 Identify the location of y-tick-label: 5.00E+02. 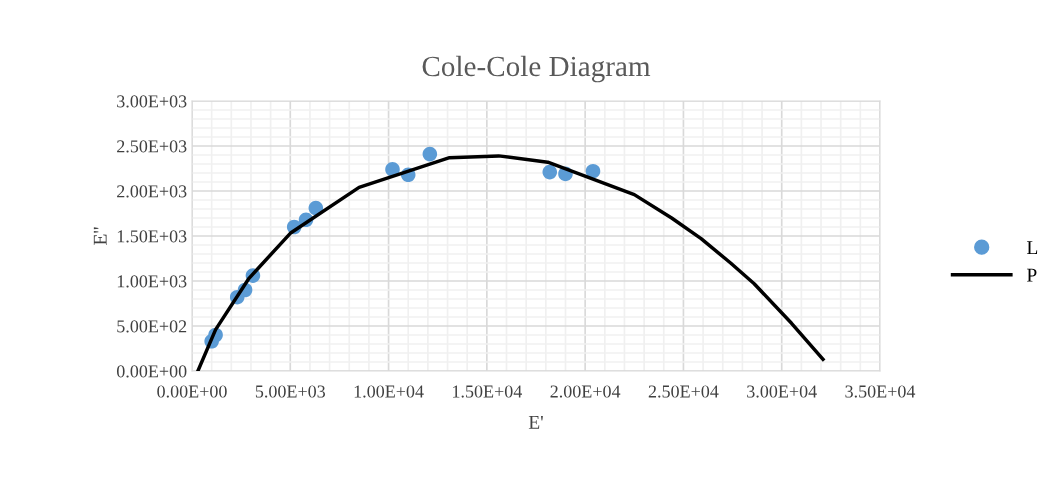
(152, 326).